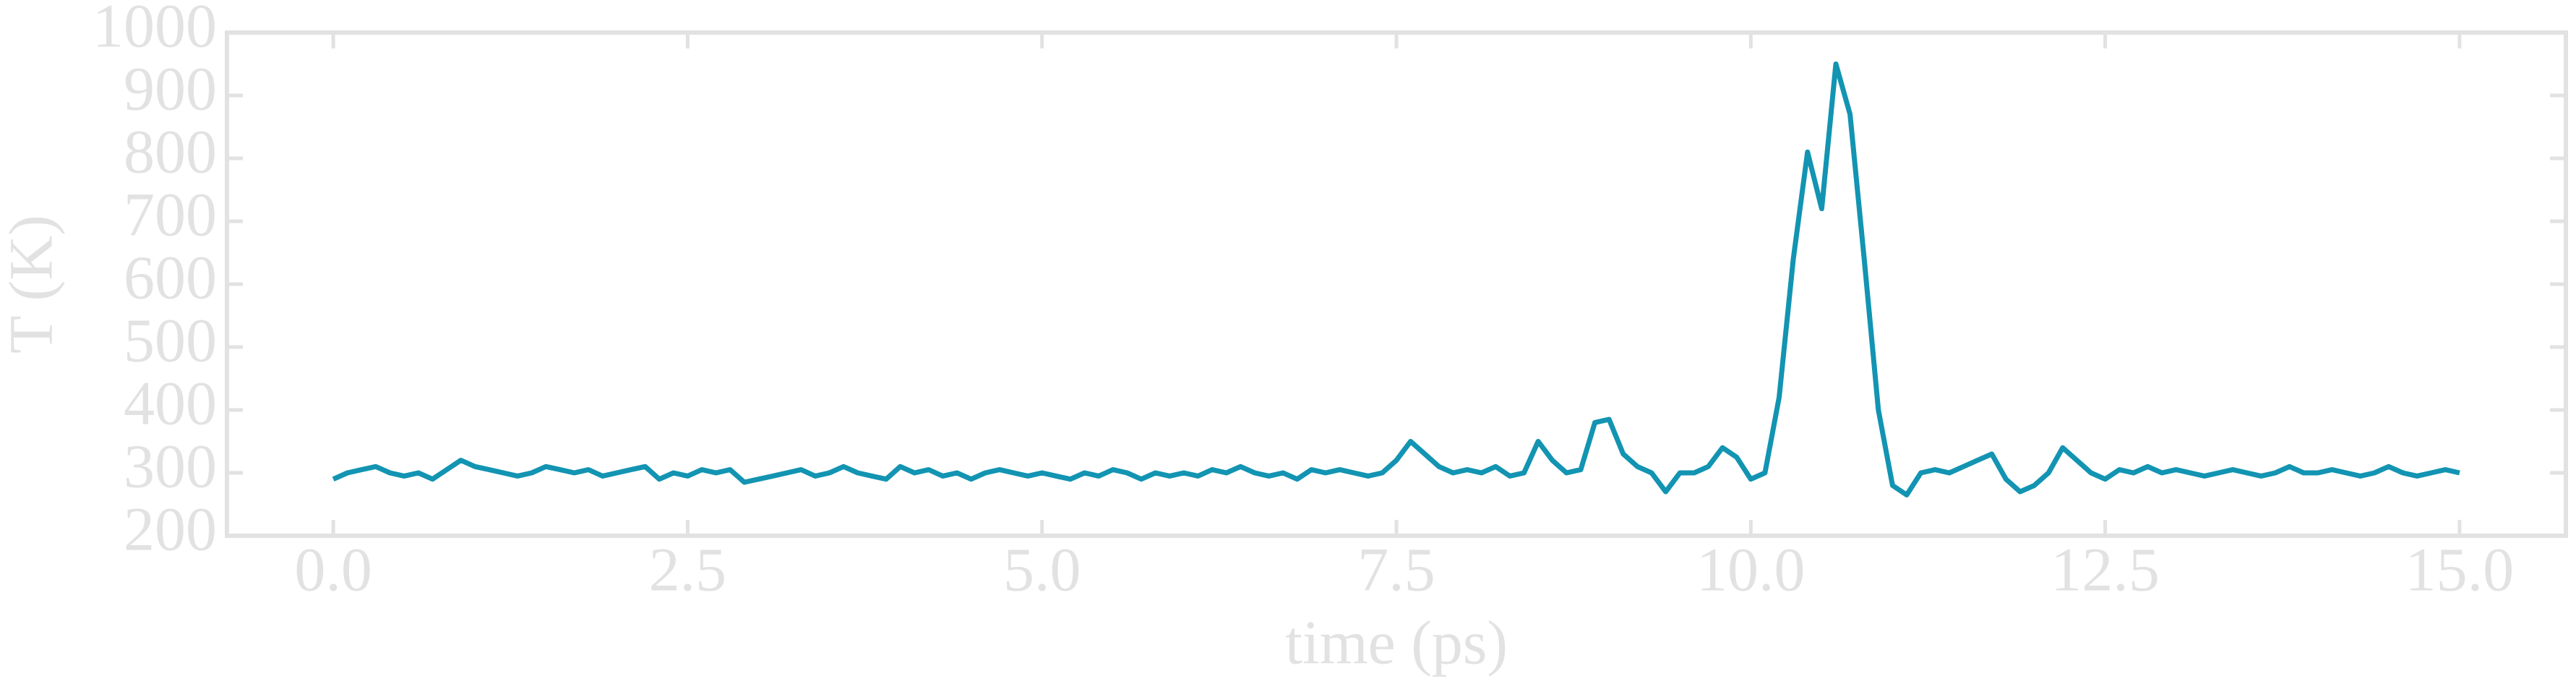  What do you see at coordinates (171, 89) in the screenshot?
I see `y-tick-label: 900` at bounding box center [171, 89].